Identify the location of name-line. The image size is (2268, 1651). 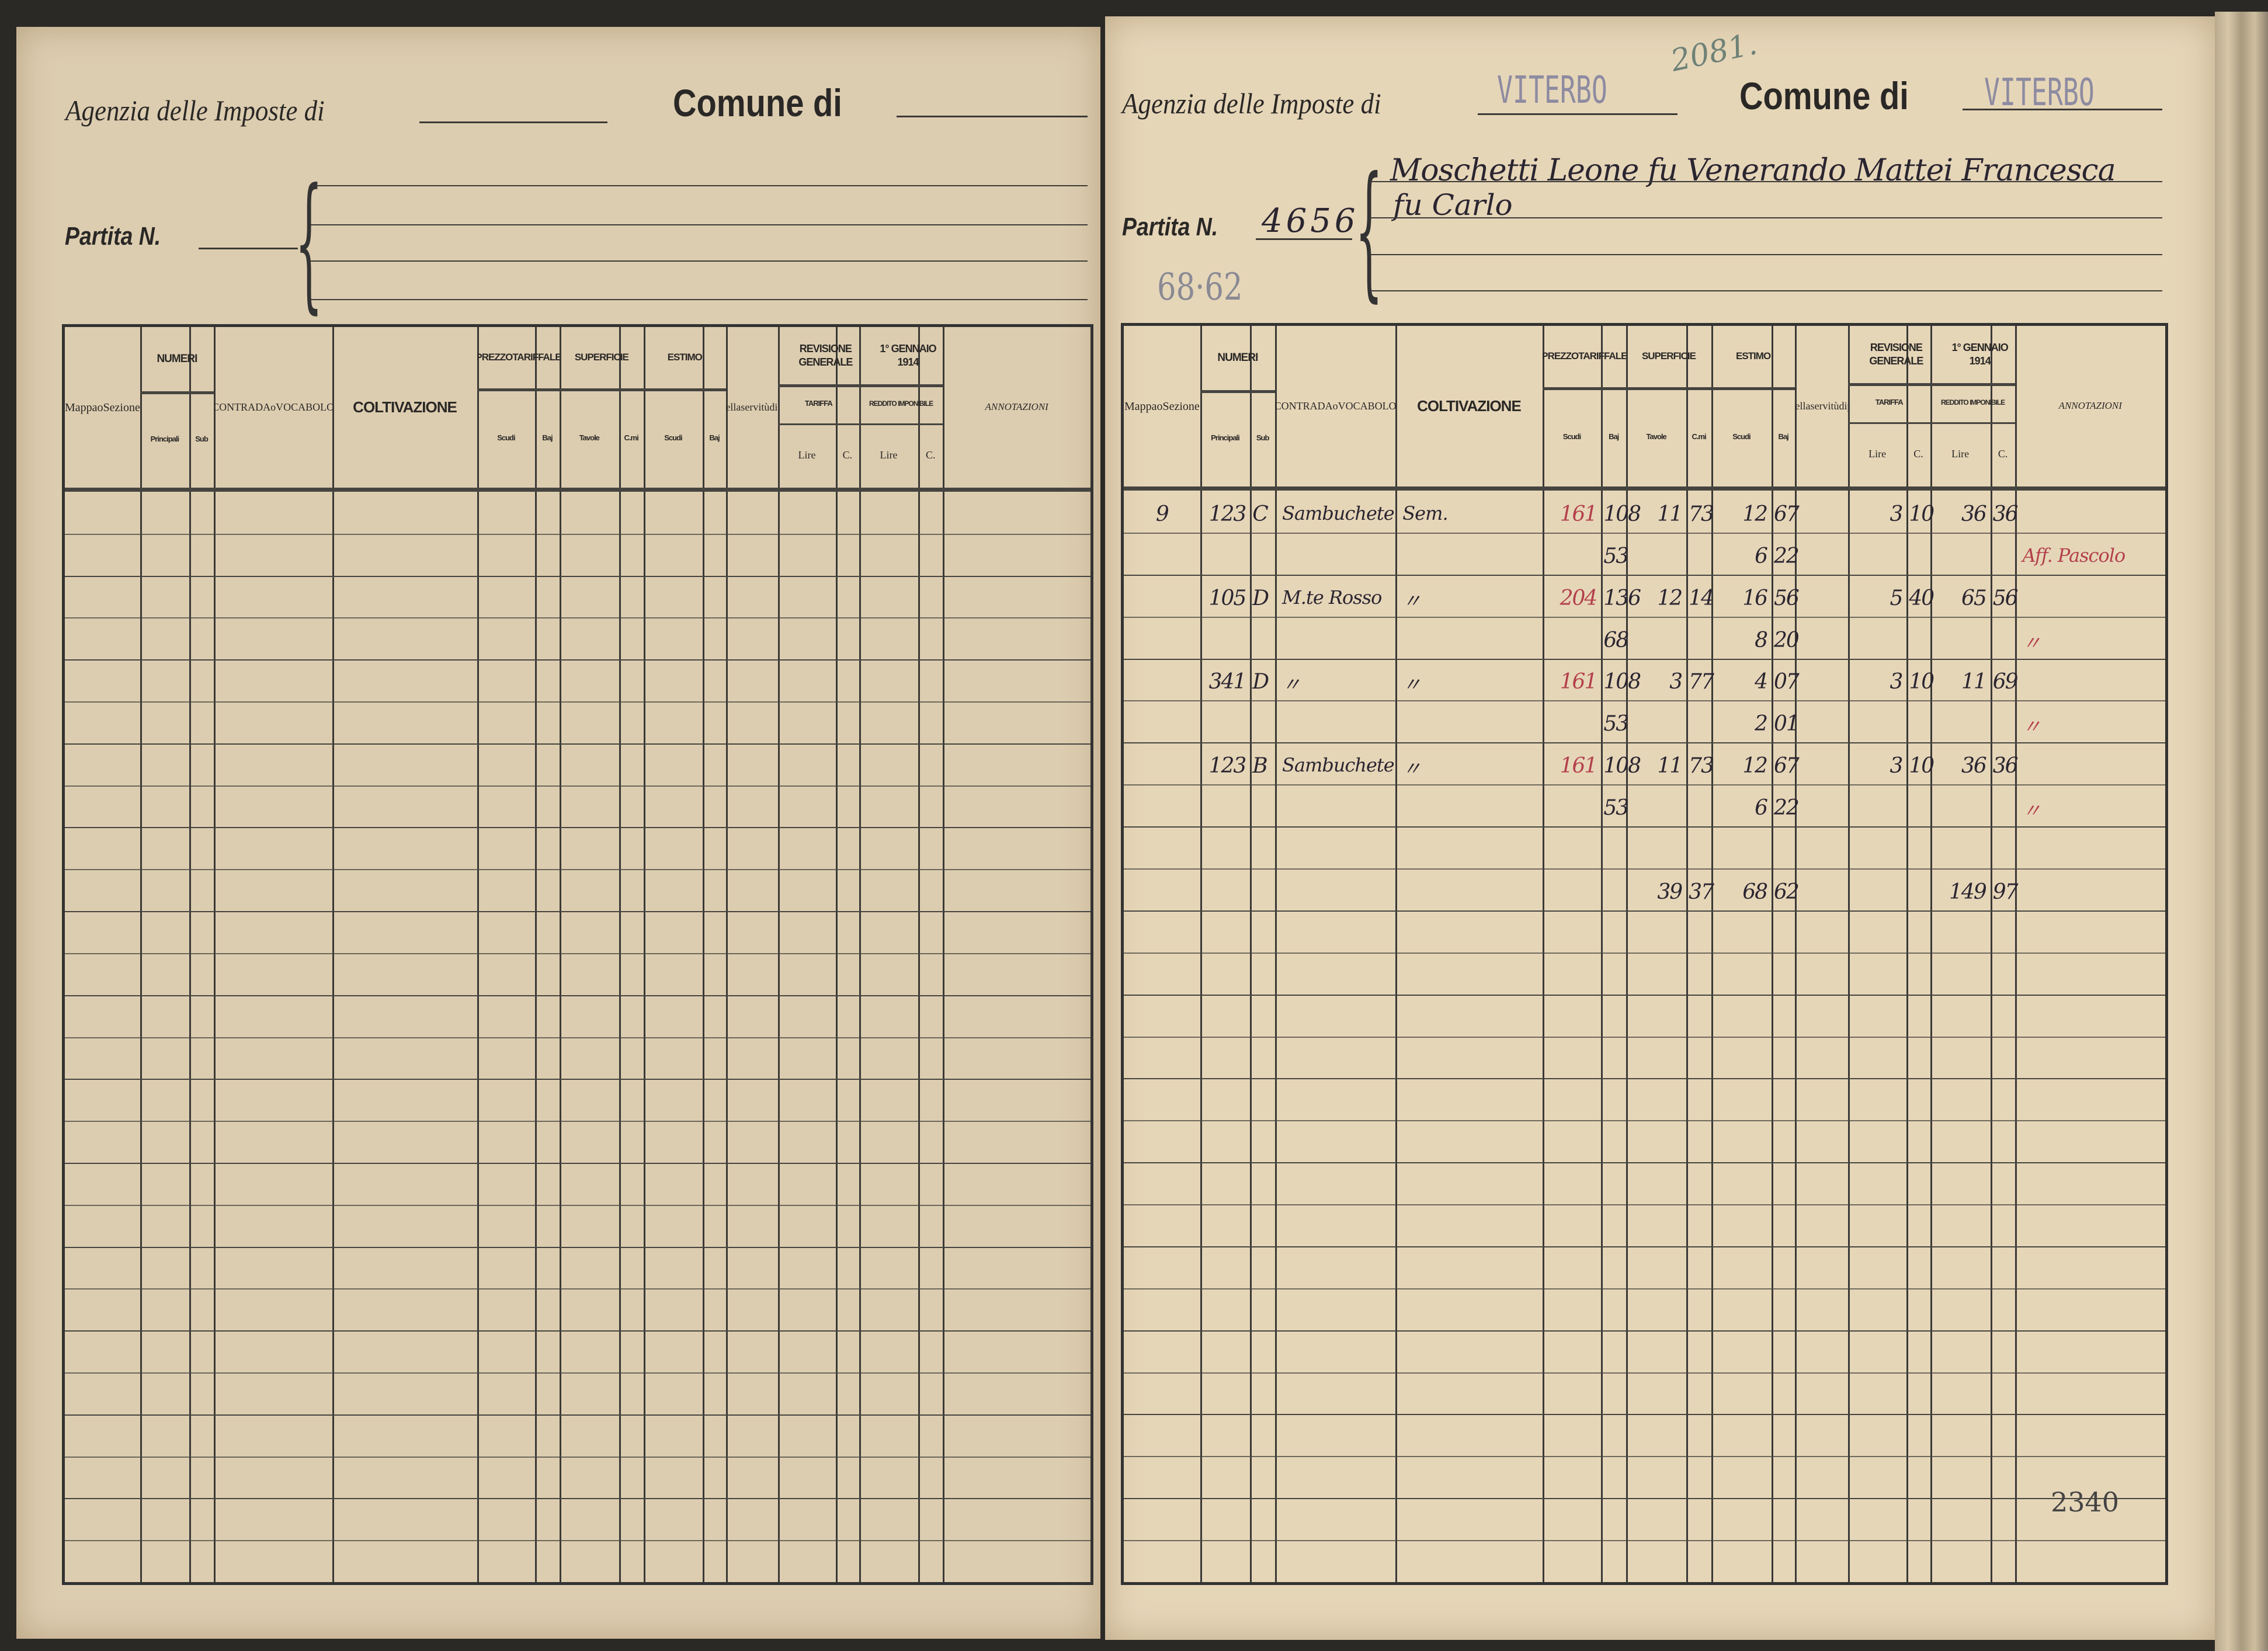
(699, 224).